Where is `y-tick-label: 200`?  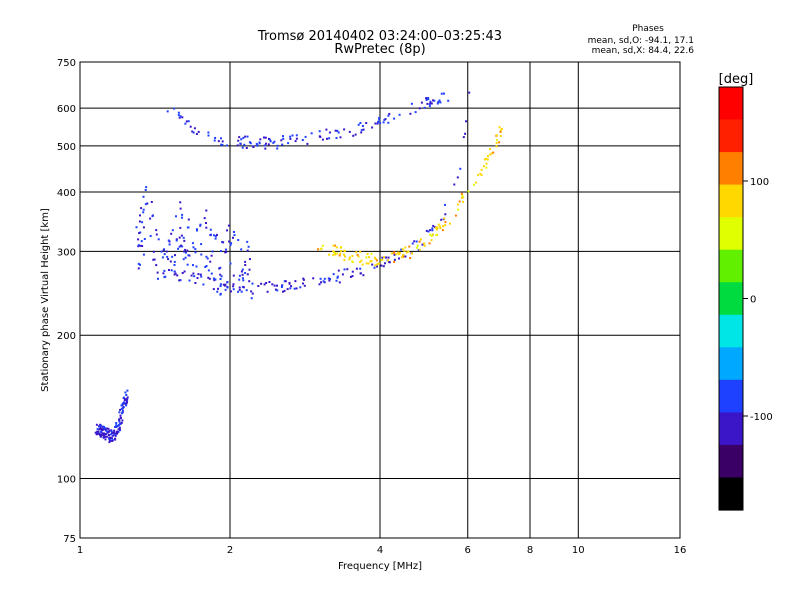 y-tick-label: 200 is located at coordinates (66, 336).